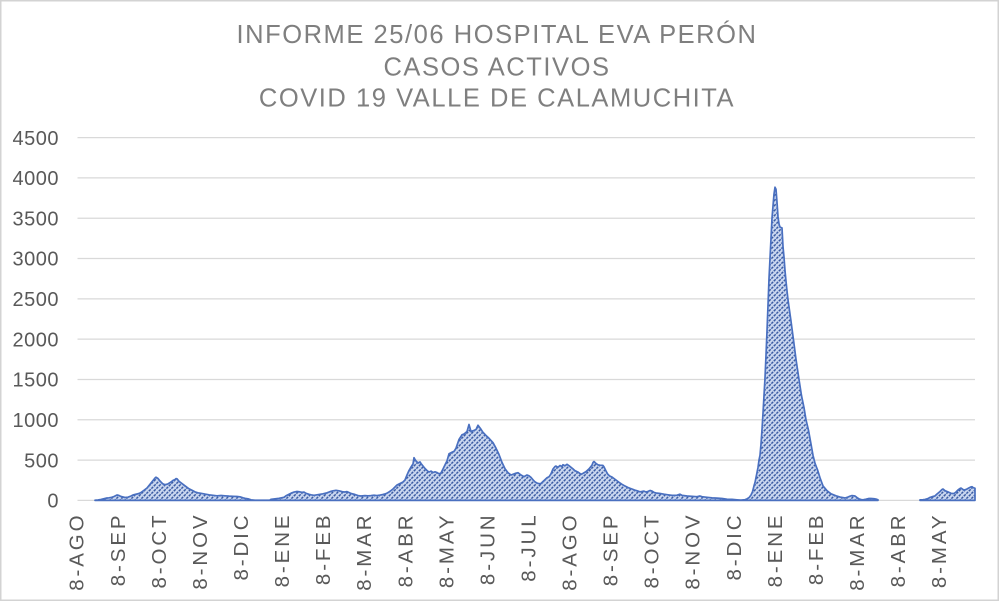  What do you see at coordinates (529, 547) in the screenshot?
I see `svg-text: 8-JUL` at bounding box center [529, 547].